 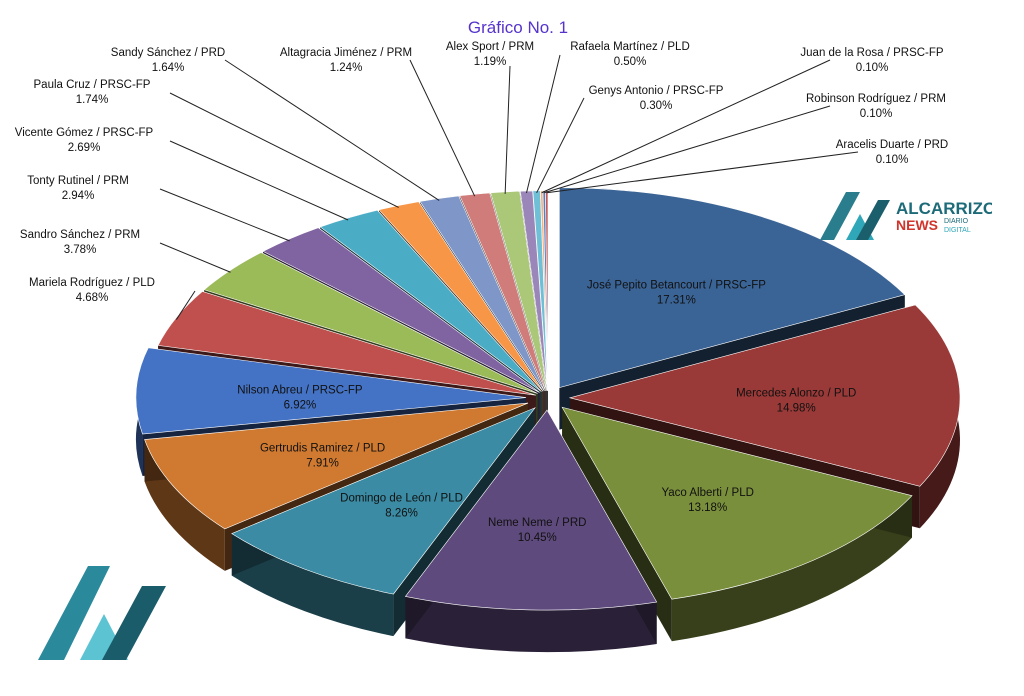 What do you see at coordinates (490, 47) in the screenshot?
I see `slice-label: Alex Sport / PRM` at bounding box center [490, 47].